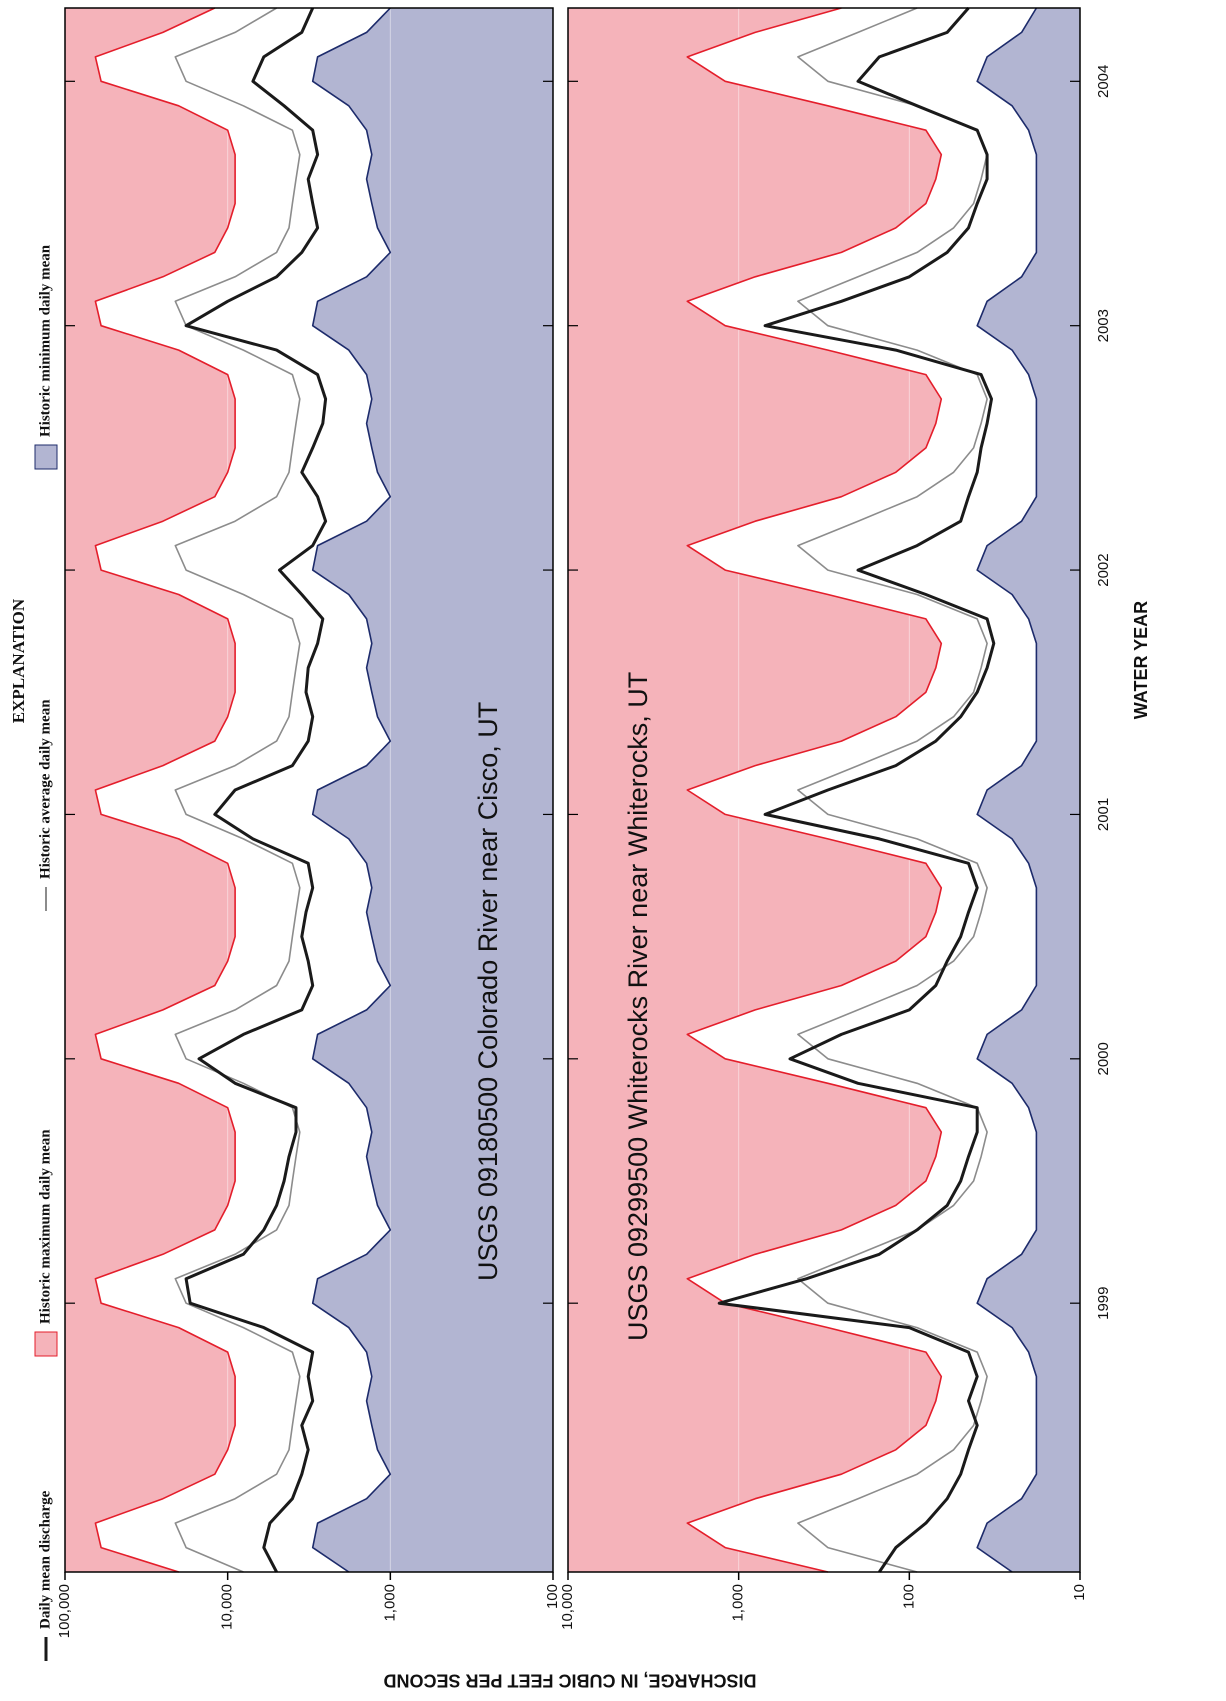  What do you see at coordinates (1103, 1303) in the screenshot?
I see `x-tick-label: 1999` at bounding box center [1103, 1303].